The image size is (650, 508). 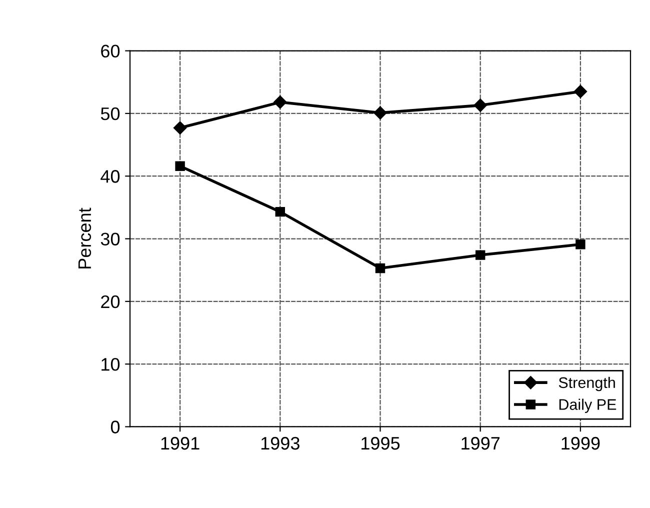 I want to click on y-tick-label: 50, so click(x=110, y=113).